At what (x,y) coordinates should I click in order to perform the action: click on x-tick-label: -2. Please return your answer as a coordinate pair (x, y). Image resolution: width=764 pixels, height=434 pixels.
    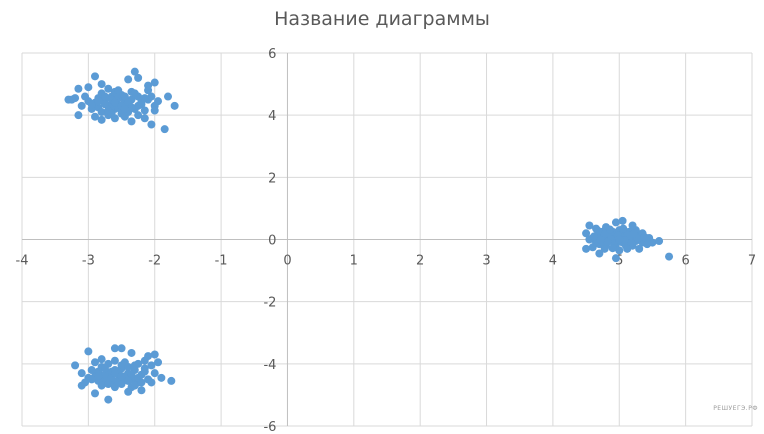
    Looking at the image, I should click on (154, 261).